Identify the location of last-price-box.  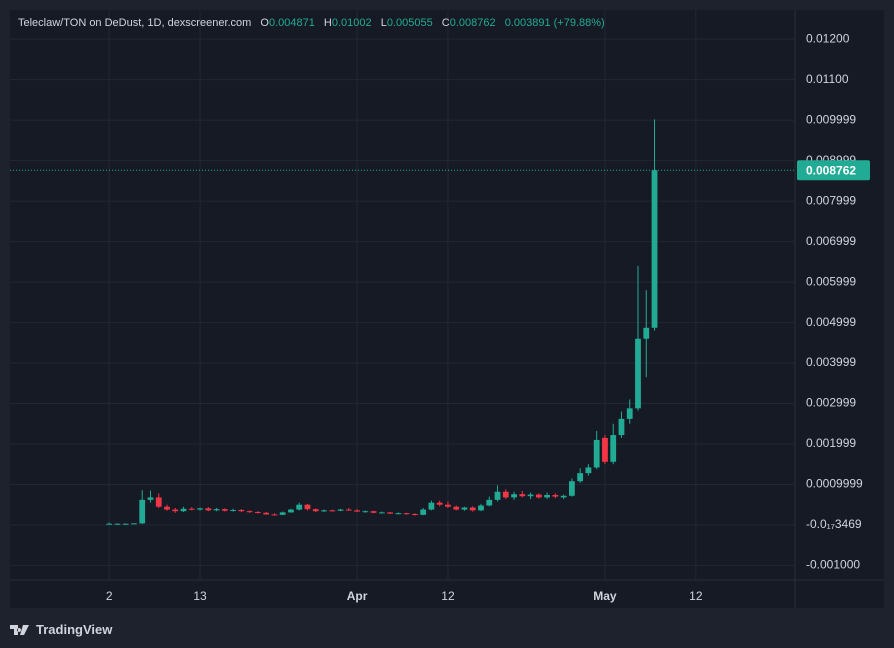
(833, 170).